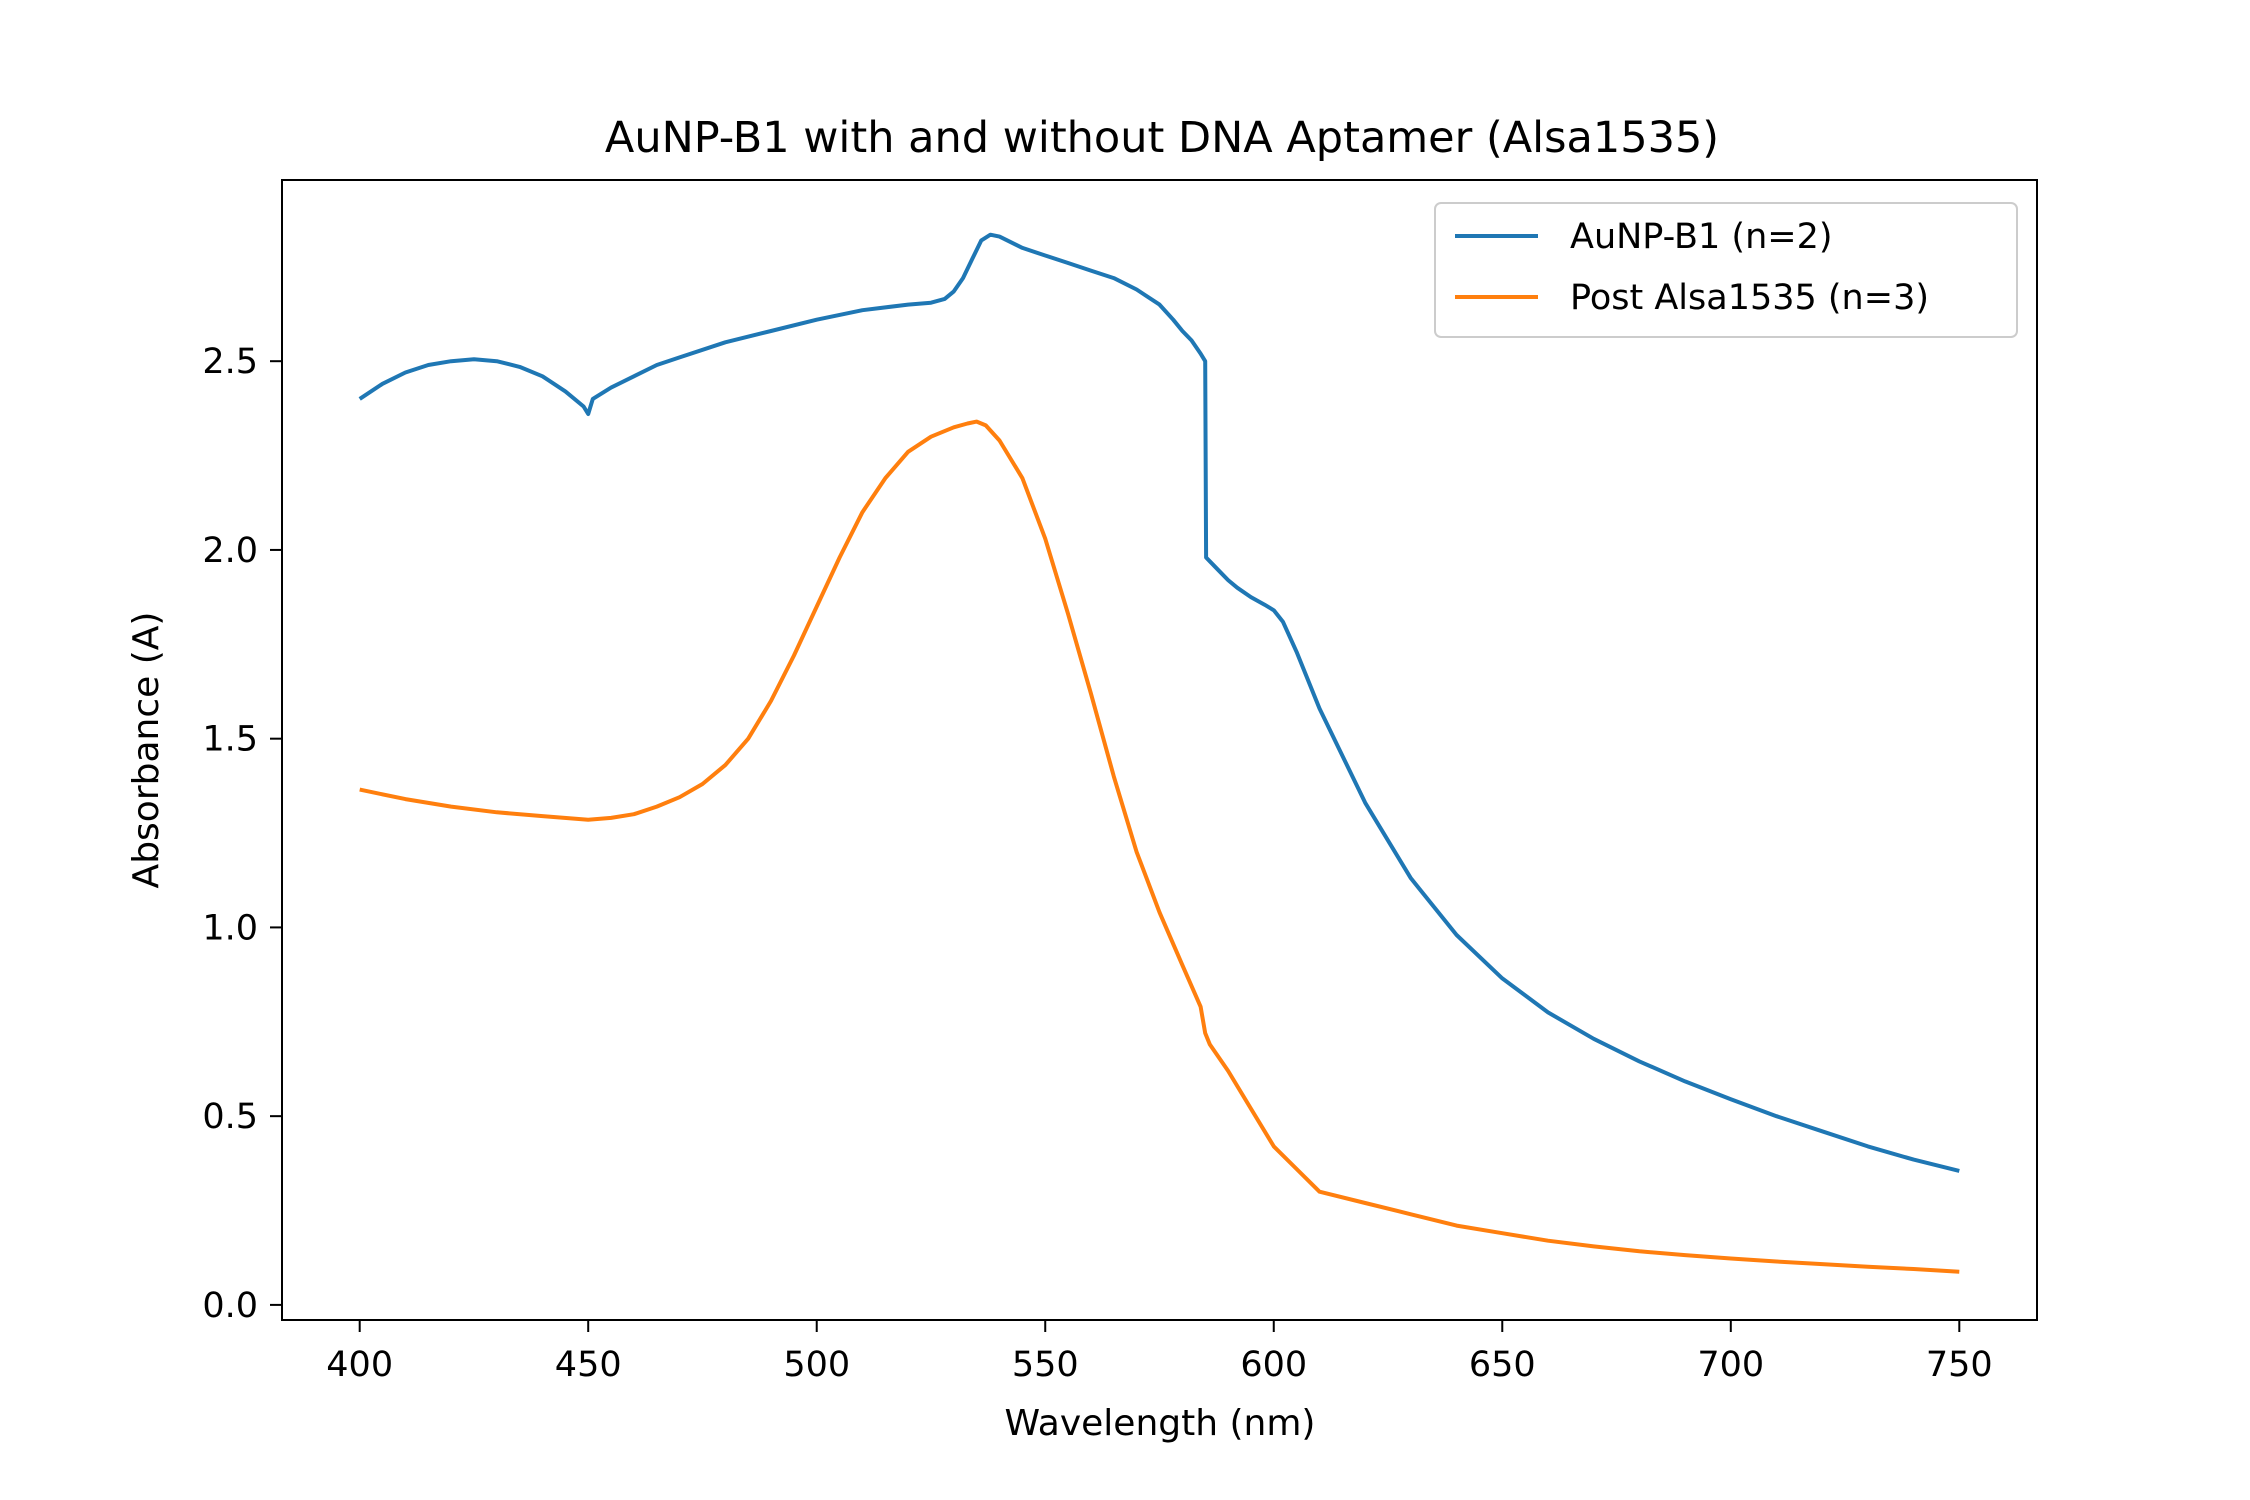 The height and width of the screenshot is (1500, 2250). I want to click on x-tick-label: 650, so click(1502, 1365).